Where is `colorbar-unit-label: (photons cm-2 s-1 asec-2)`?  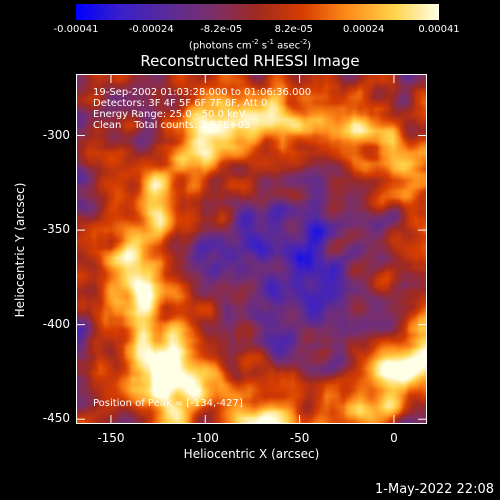
colorbar-unit-label: (photons cm-2 s-1 asec-2) is located at coordinates (250, 45).